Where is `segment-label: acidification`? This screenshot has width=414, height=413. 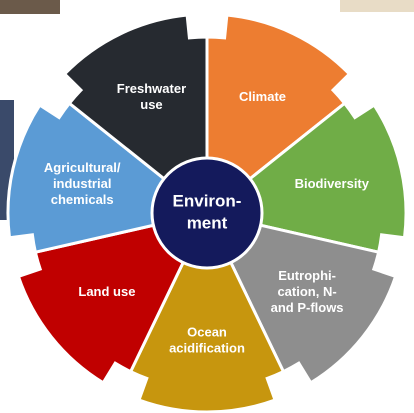 segment-label: acidification is located at coordinates (207, 347).